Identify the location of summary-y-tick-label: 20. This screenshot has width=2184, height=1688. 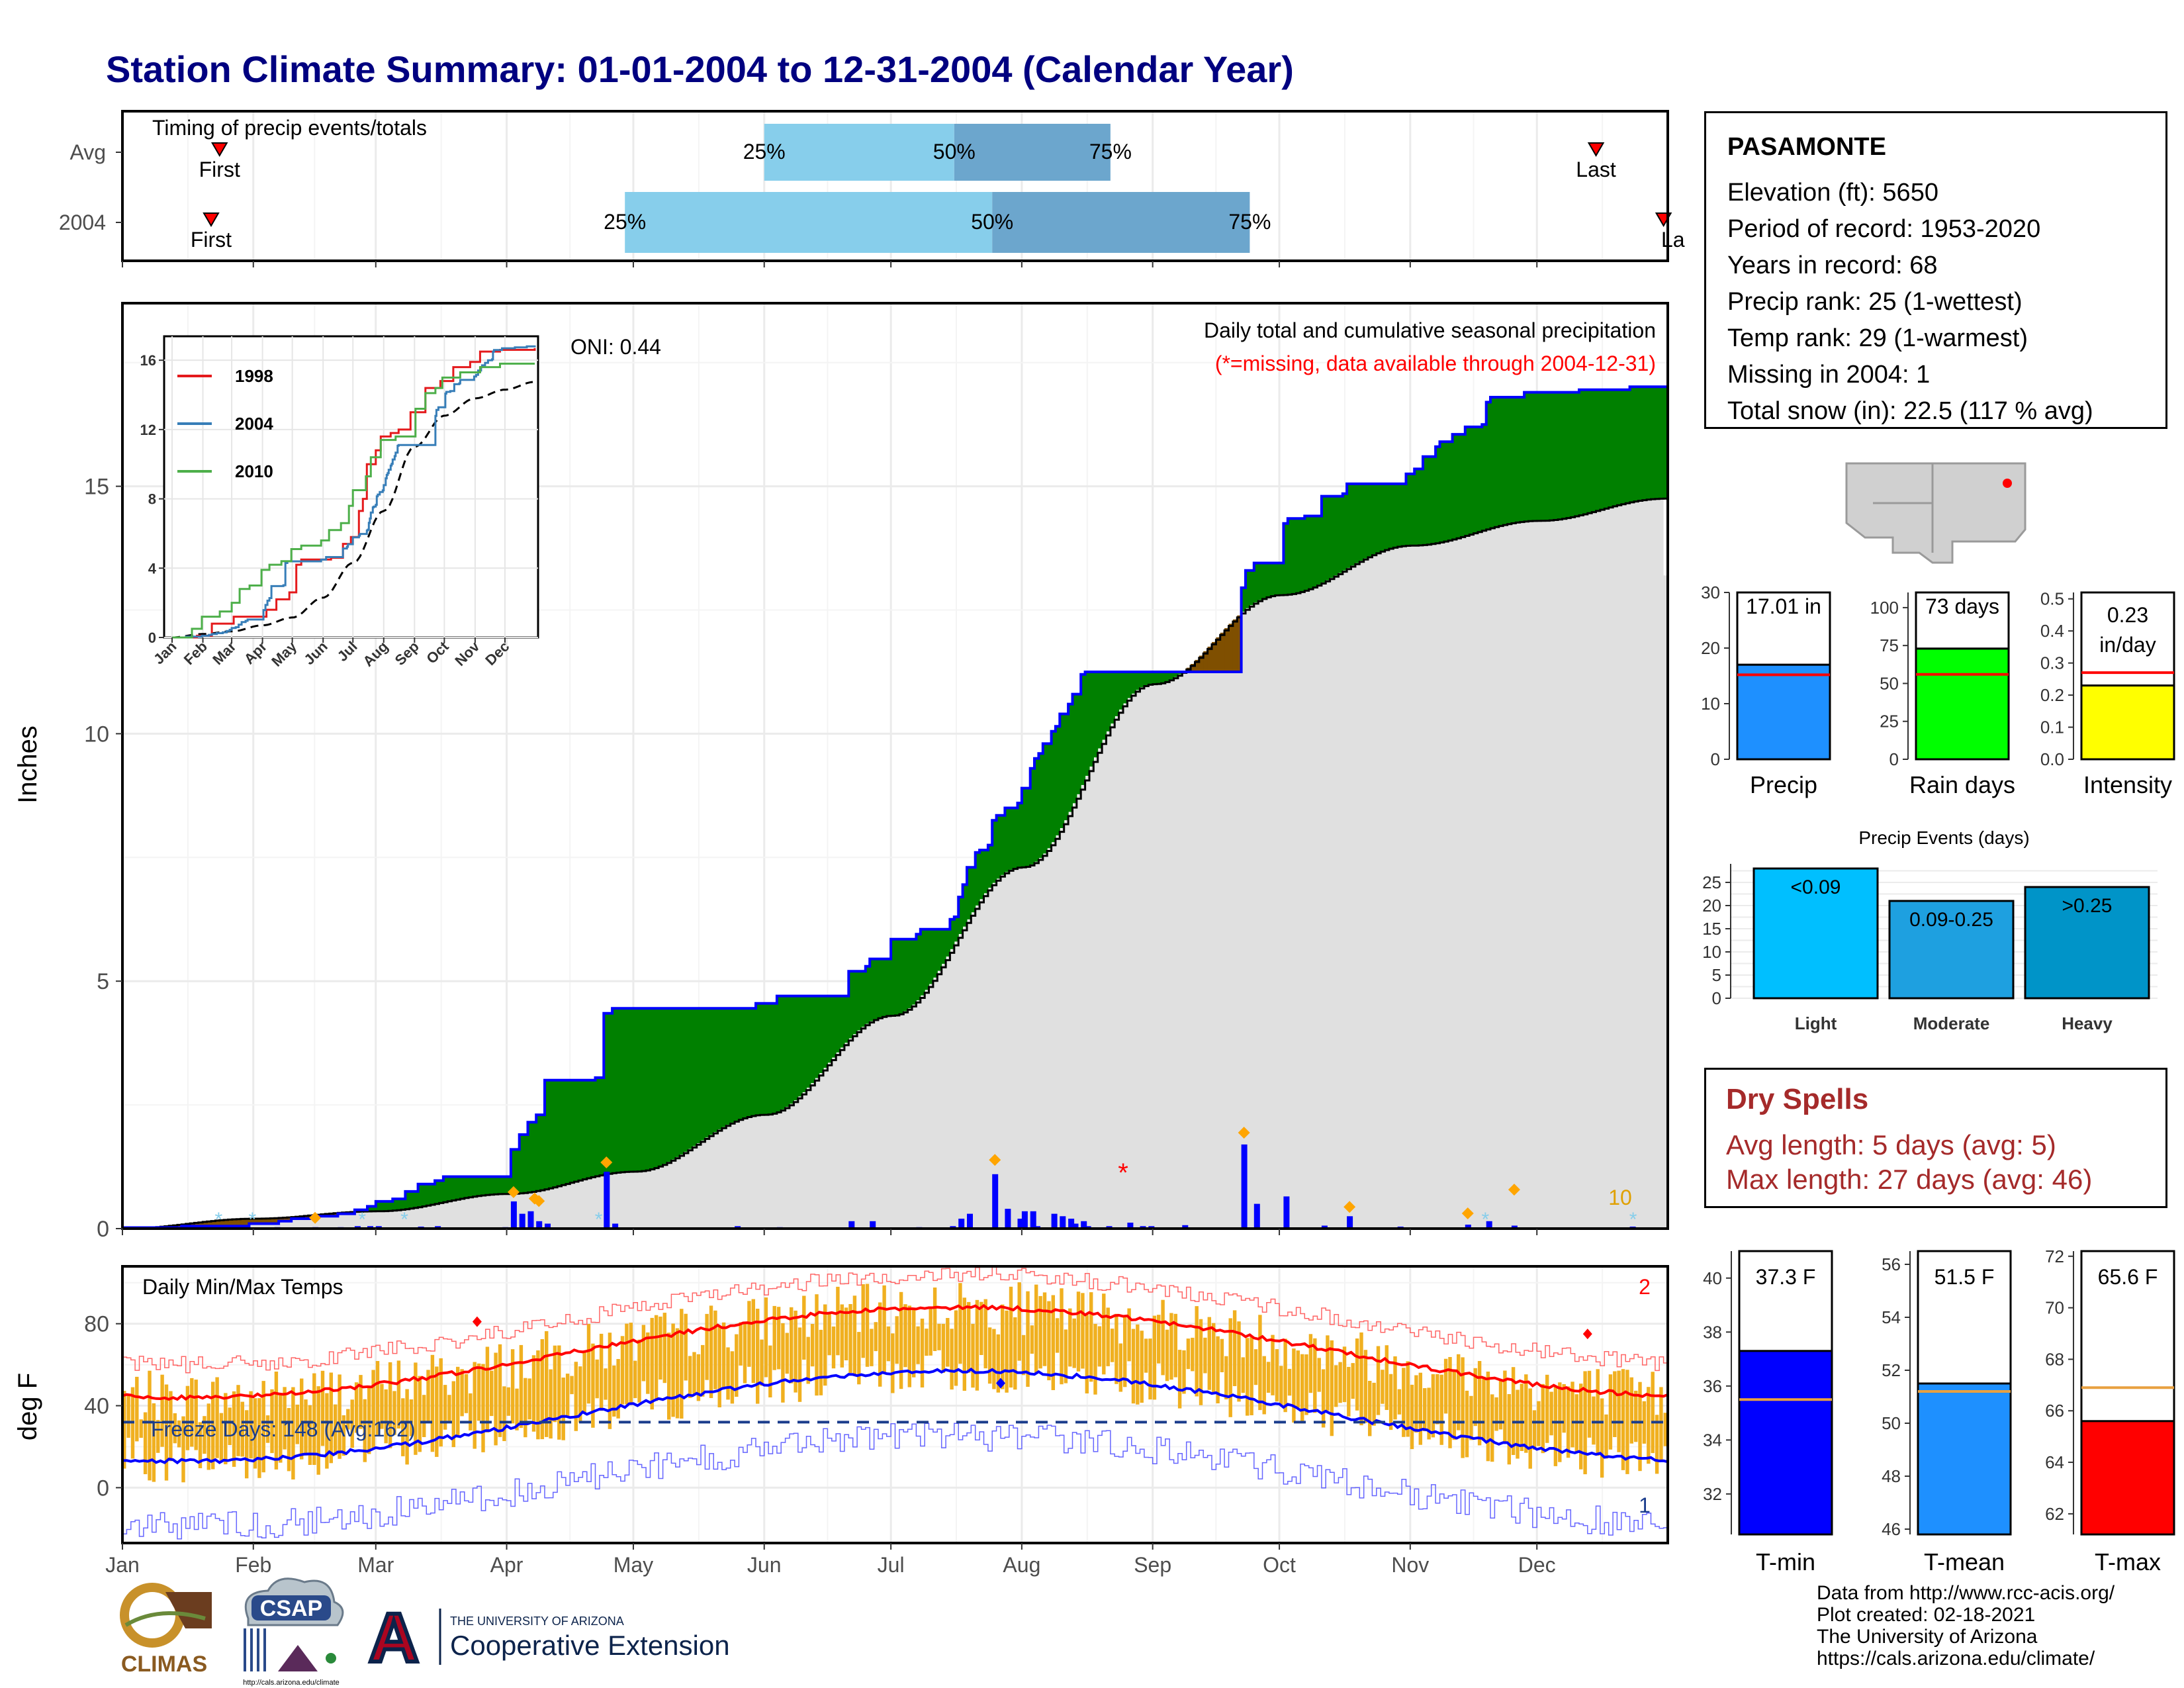
(1710, 648).